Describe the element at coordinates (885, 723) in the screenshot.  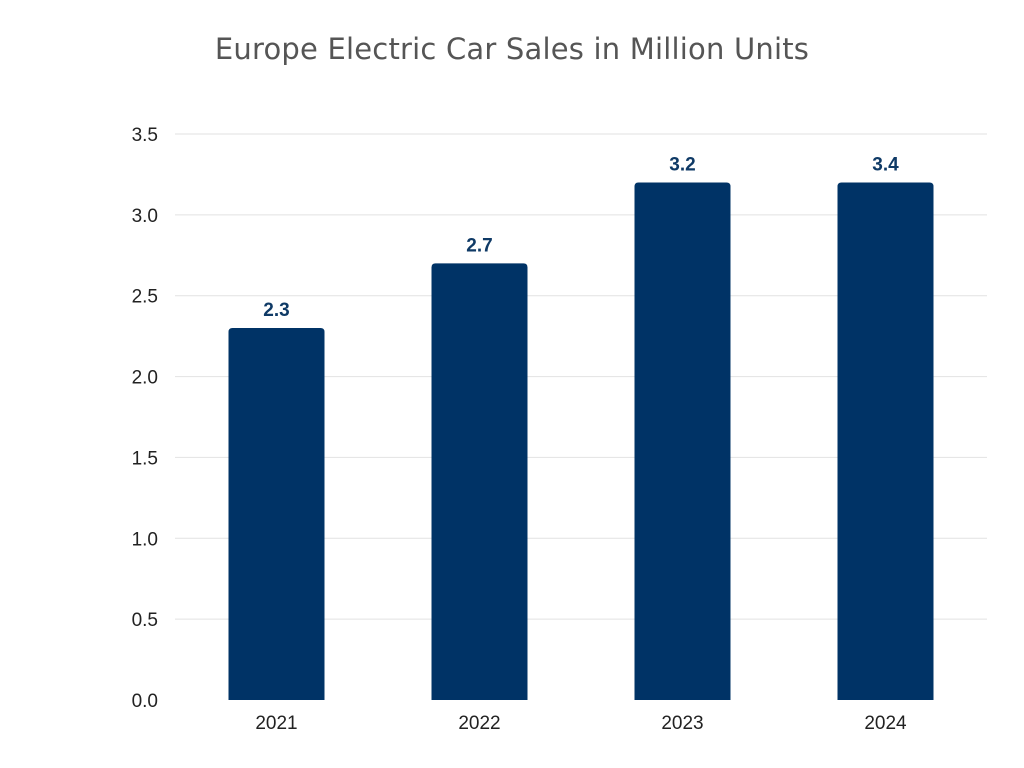
I see `x-tick-label: 2024` at that location.